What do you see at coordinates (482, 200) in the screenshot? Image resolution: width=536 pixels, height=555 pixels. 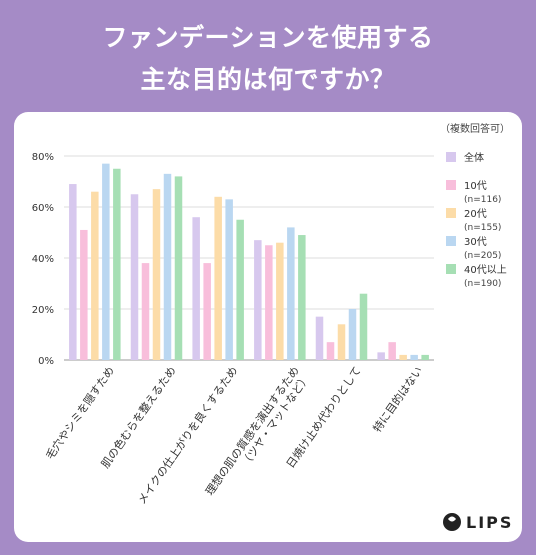 I see `legend-sample-size: (n=116)` at bounding box center [482, 200].